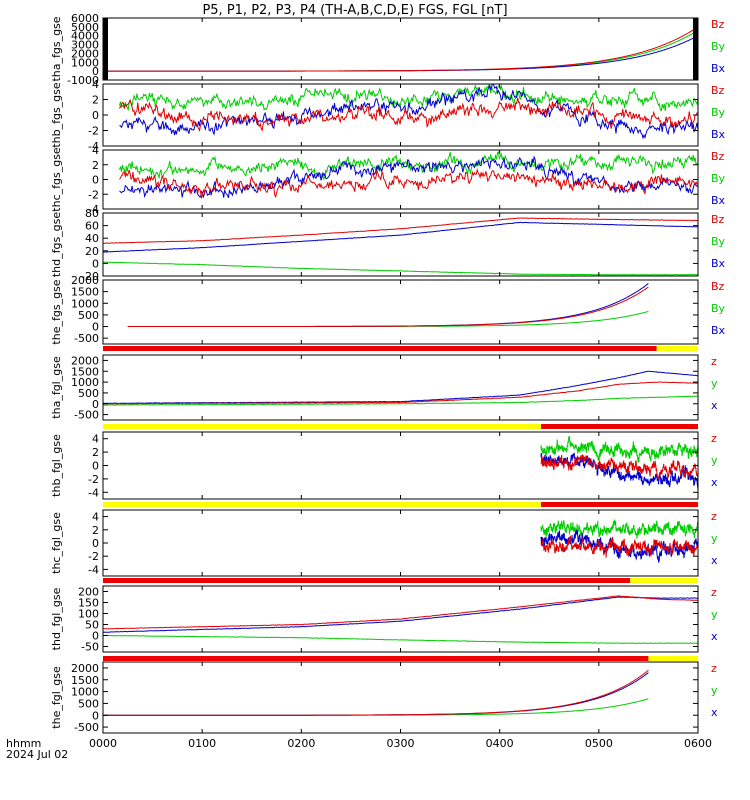 Image resolution: width=750 pixels, height=800 pixels. Describe the element at coordinates (88, 603) in the screenshot. I see `y-tick-label: 150` at that location.